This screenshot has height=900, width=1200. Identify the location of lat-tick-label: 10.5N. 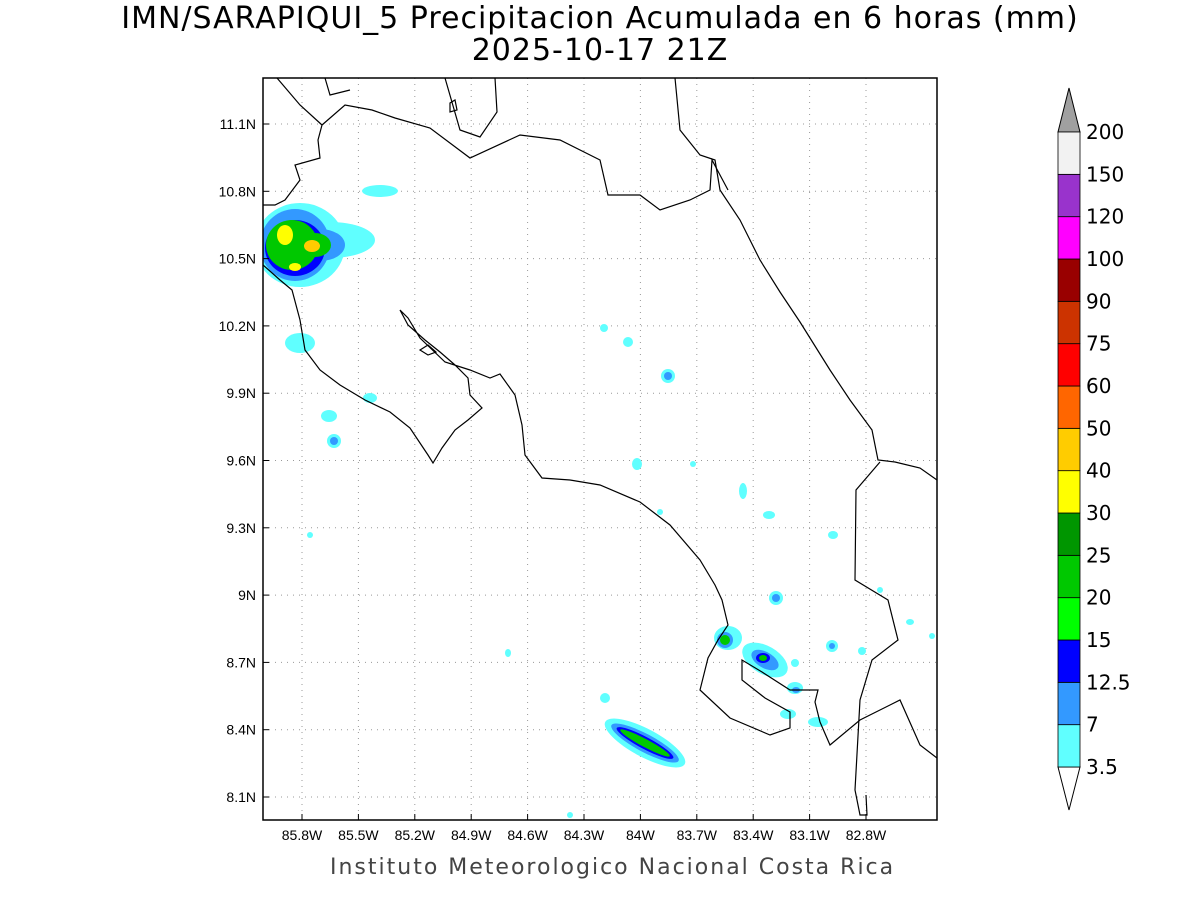
(237, 259).